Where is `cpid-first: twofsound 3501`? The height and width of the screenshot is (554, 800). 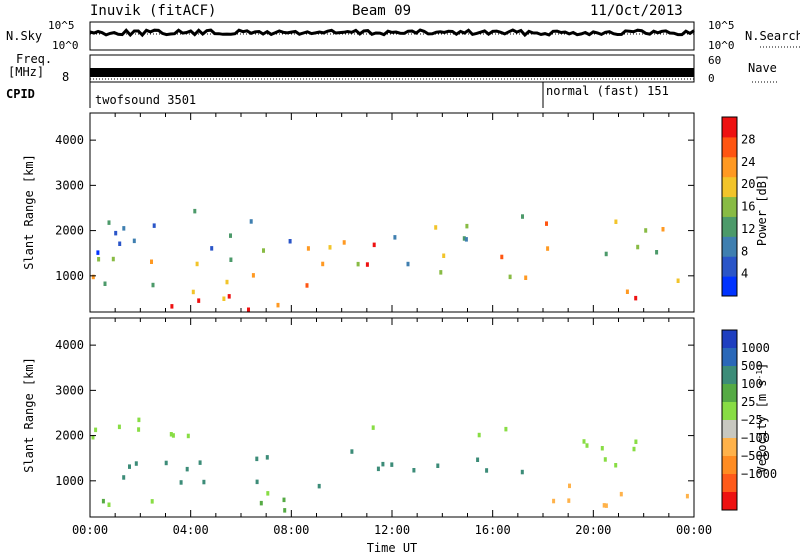
cpid-first: twofsound 3501 is located at coordinates (145, 100).